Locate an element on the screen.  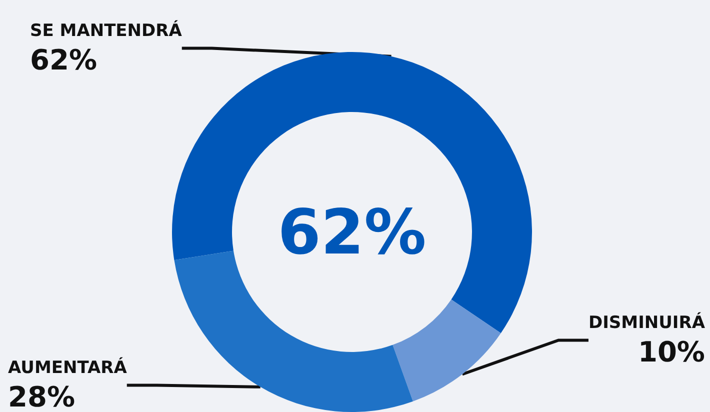
slice-label: SE MANTENDRÁ is located at coordinates (106, 30).